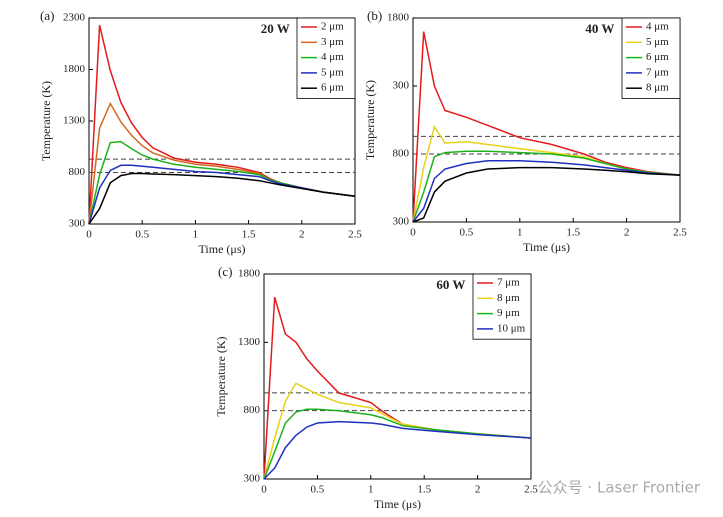 The image size is (723, 517). I want to click on panel-label: (c), so click(225, 271).